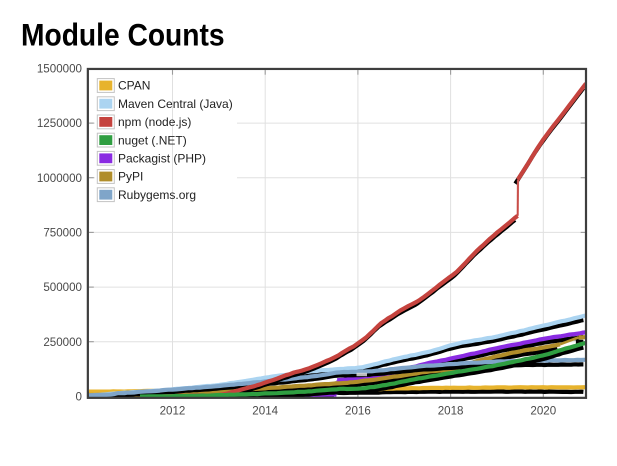 This screenshot has width=617, height=466. I want to click on svg-text: Packagist (PHP), so click(162, 159).